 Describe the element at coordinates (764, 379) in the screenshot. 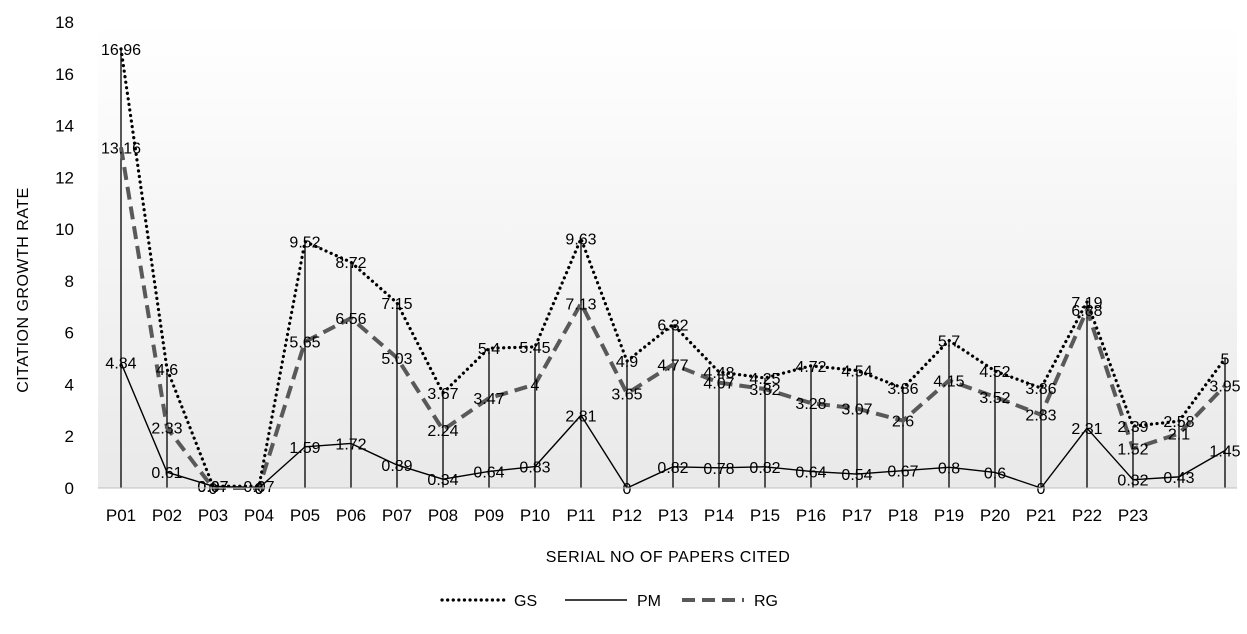

I see `data-label-gs: 4.25` at that location.